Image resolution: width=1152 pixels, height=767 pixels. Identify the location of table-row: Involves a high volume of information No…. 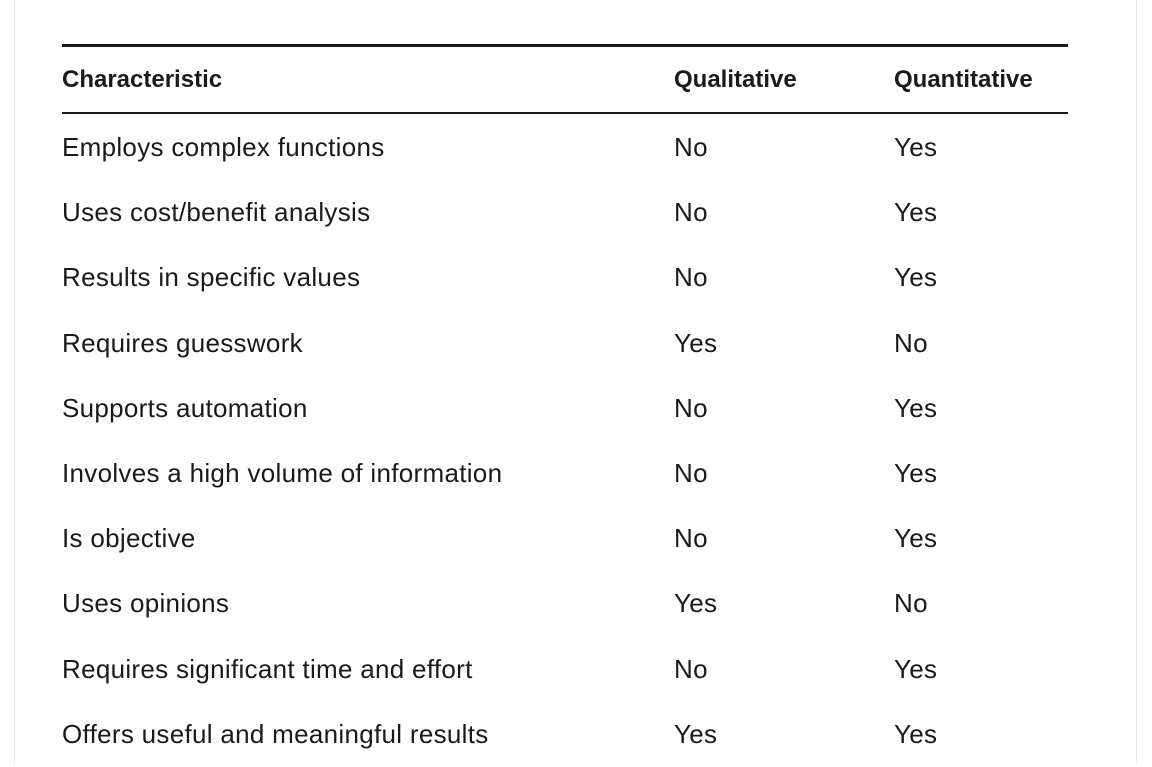
(565, 473).